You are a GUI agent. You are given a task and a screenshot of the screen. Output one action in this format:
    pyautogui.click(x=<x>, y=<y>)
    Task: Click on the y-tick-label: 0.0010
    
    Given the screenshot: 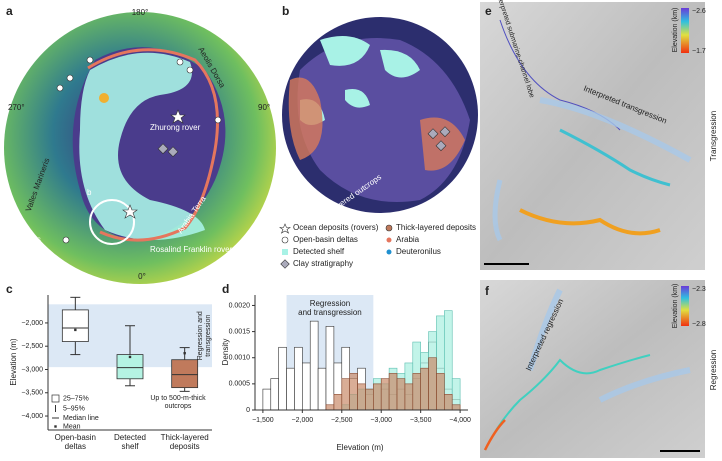 What is the action you would take?
    pyautogui.click(x=240, y=358)
    